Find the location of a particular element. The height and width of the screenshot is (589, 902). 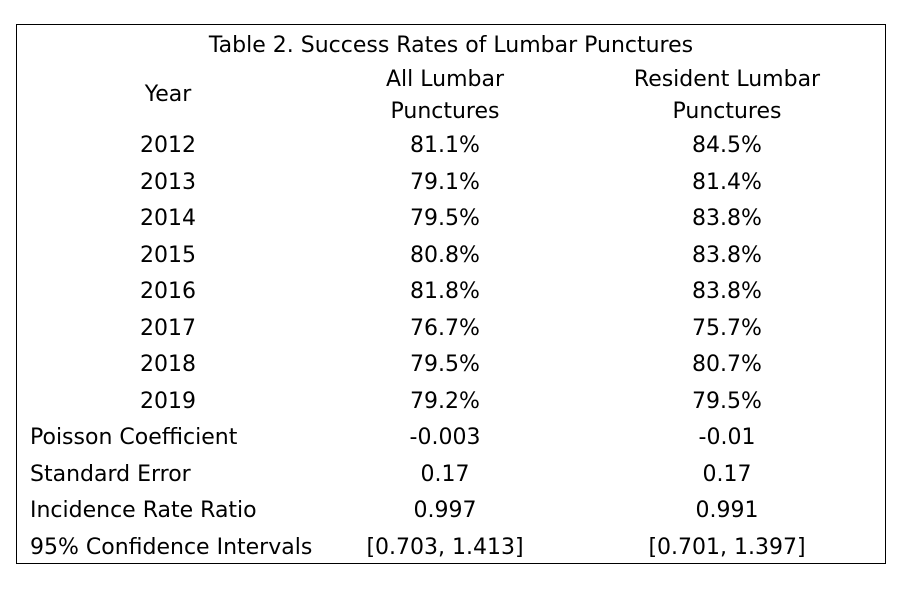

stat-label-cell: Poisson Coefficient is located at coordinates (134, 437).